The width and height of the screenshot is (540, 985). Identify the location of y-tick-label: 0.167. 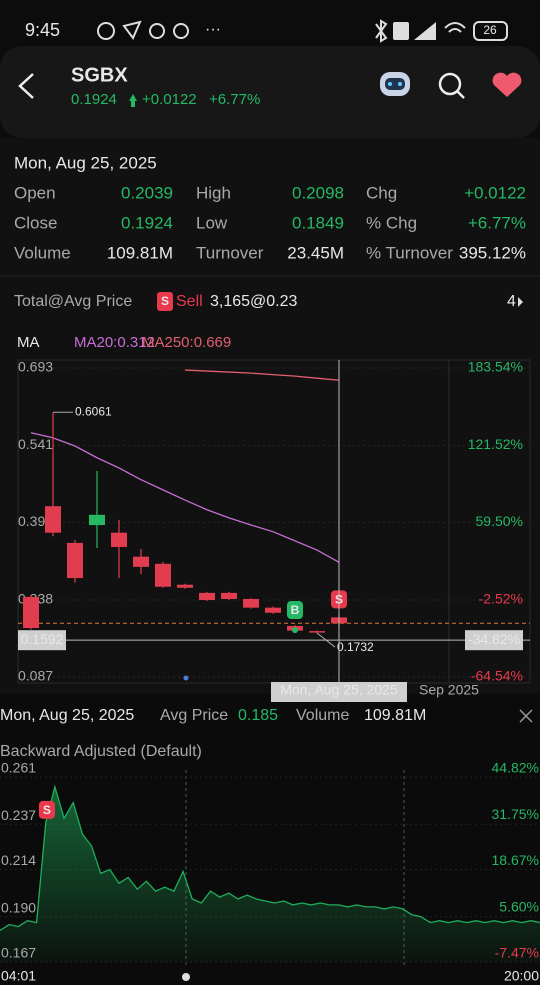
(18, 953).